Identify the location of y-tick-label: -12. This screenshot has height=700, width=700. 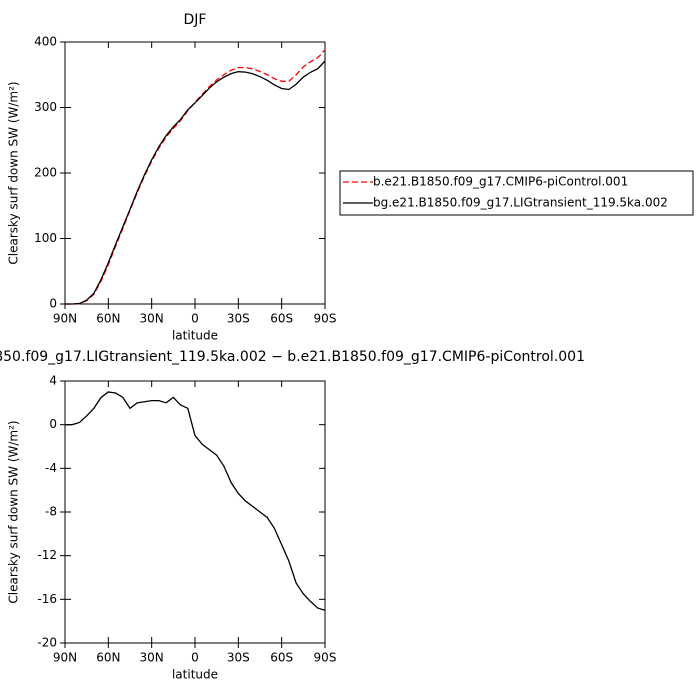
(47, 555).